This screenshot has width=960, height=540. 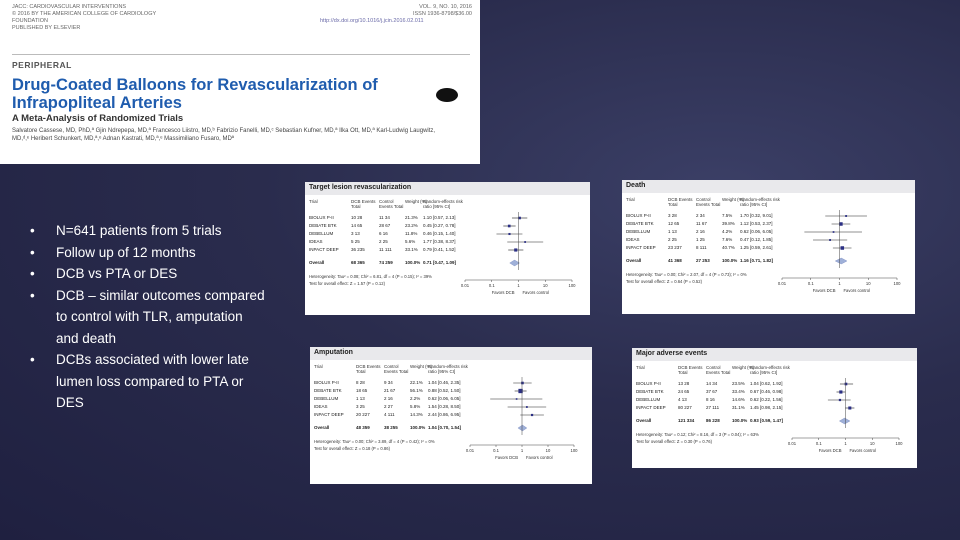 I want to click on row-weight: 33.1%, so click(x=411, y=249).